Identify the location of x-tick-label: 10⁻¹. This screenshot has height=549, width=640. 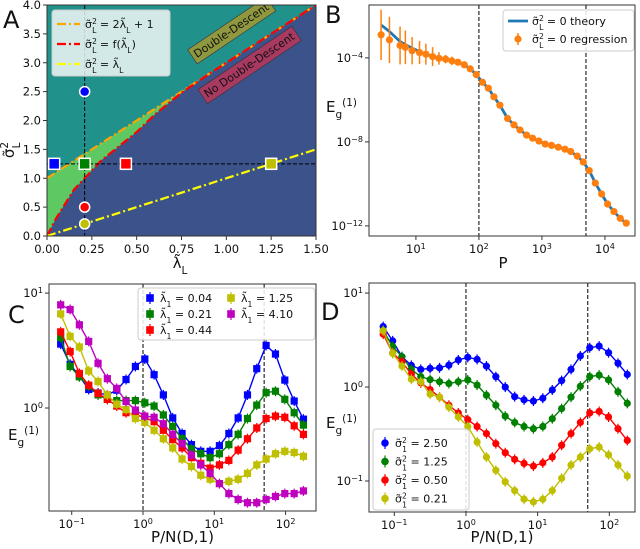
(394, 525).